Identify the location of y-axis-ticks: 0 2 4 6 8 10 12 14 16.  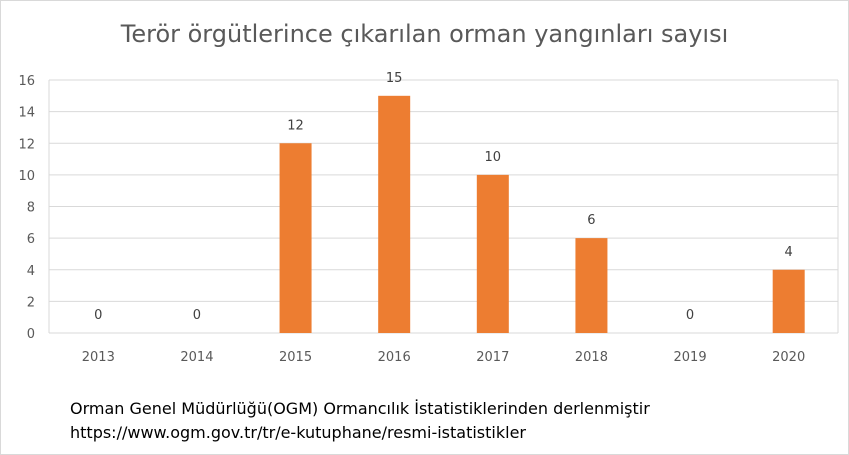
(26, 208).